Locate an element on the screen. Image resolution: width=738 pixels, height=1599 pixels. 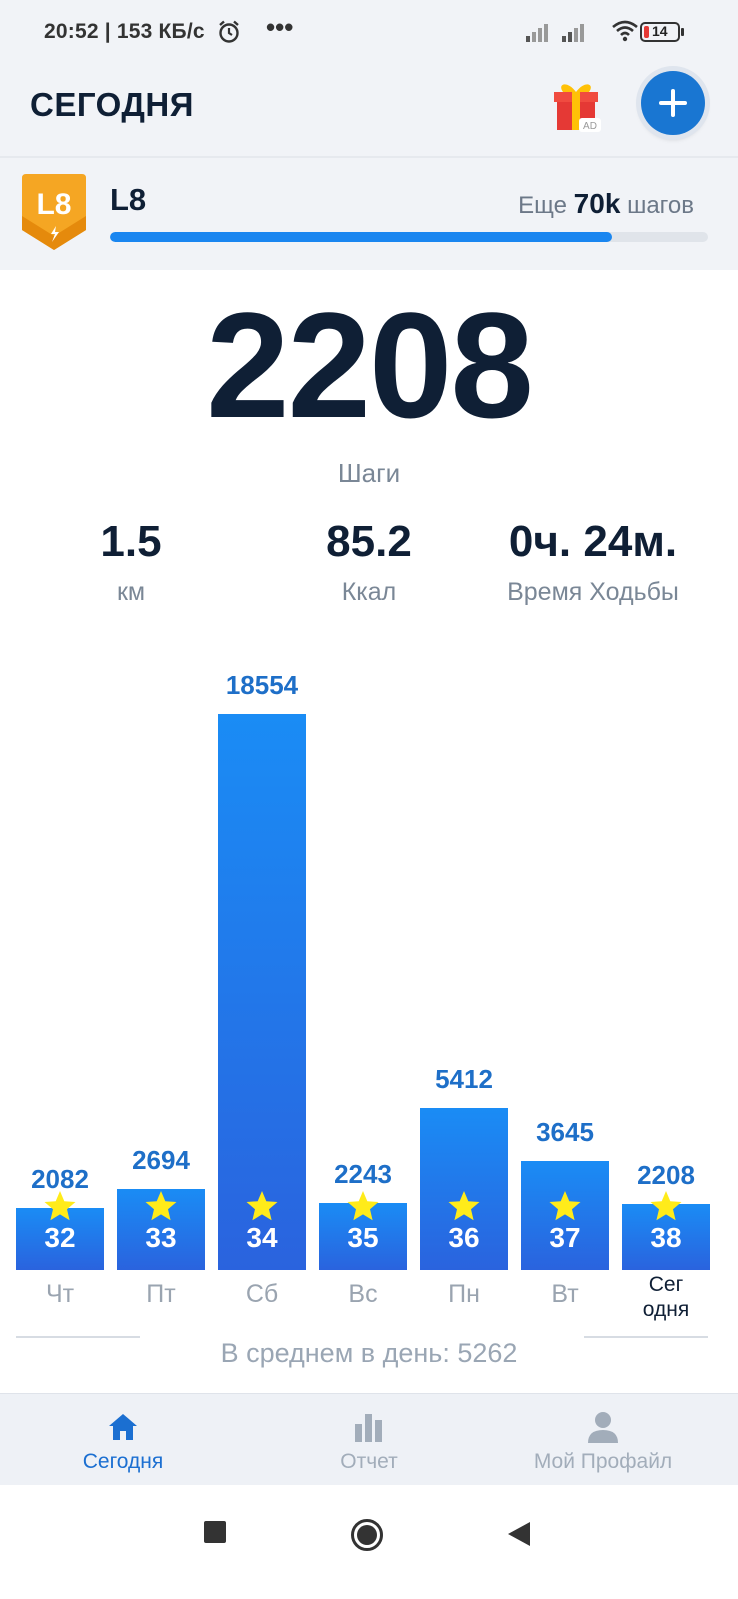
stat-calories-value: 85.2 is located at coordinates (369, 541).